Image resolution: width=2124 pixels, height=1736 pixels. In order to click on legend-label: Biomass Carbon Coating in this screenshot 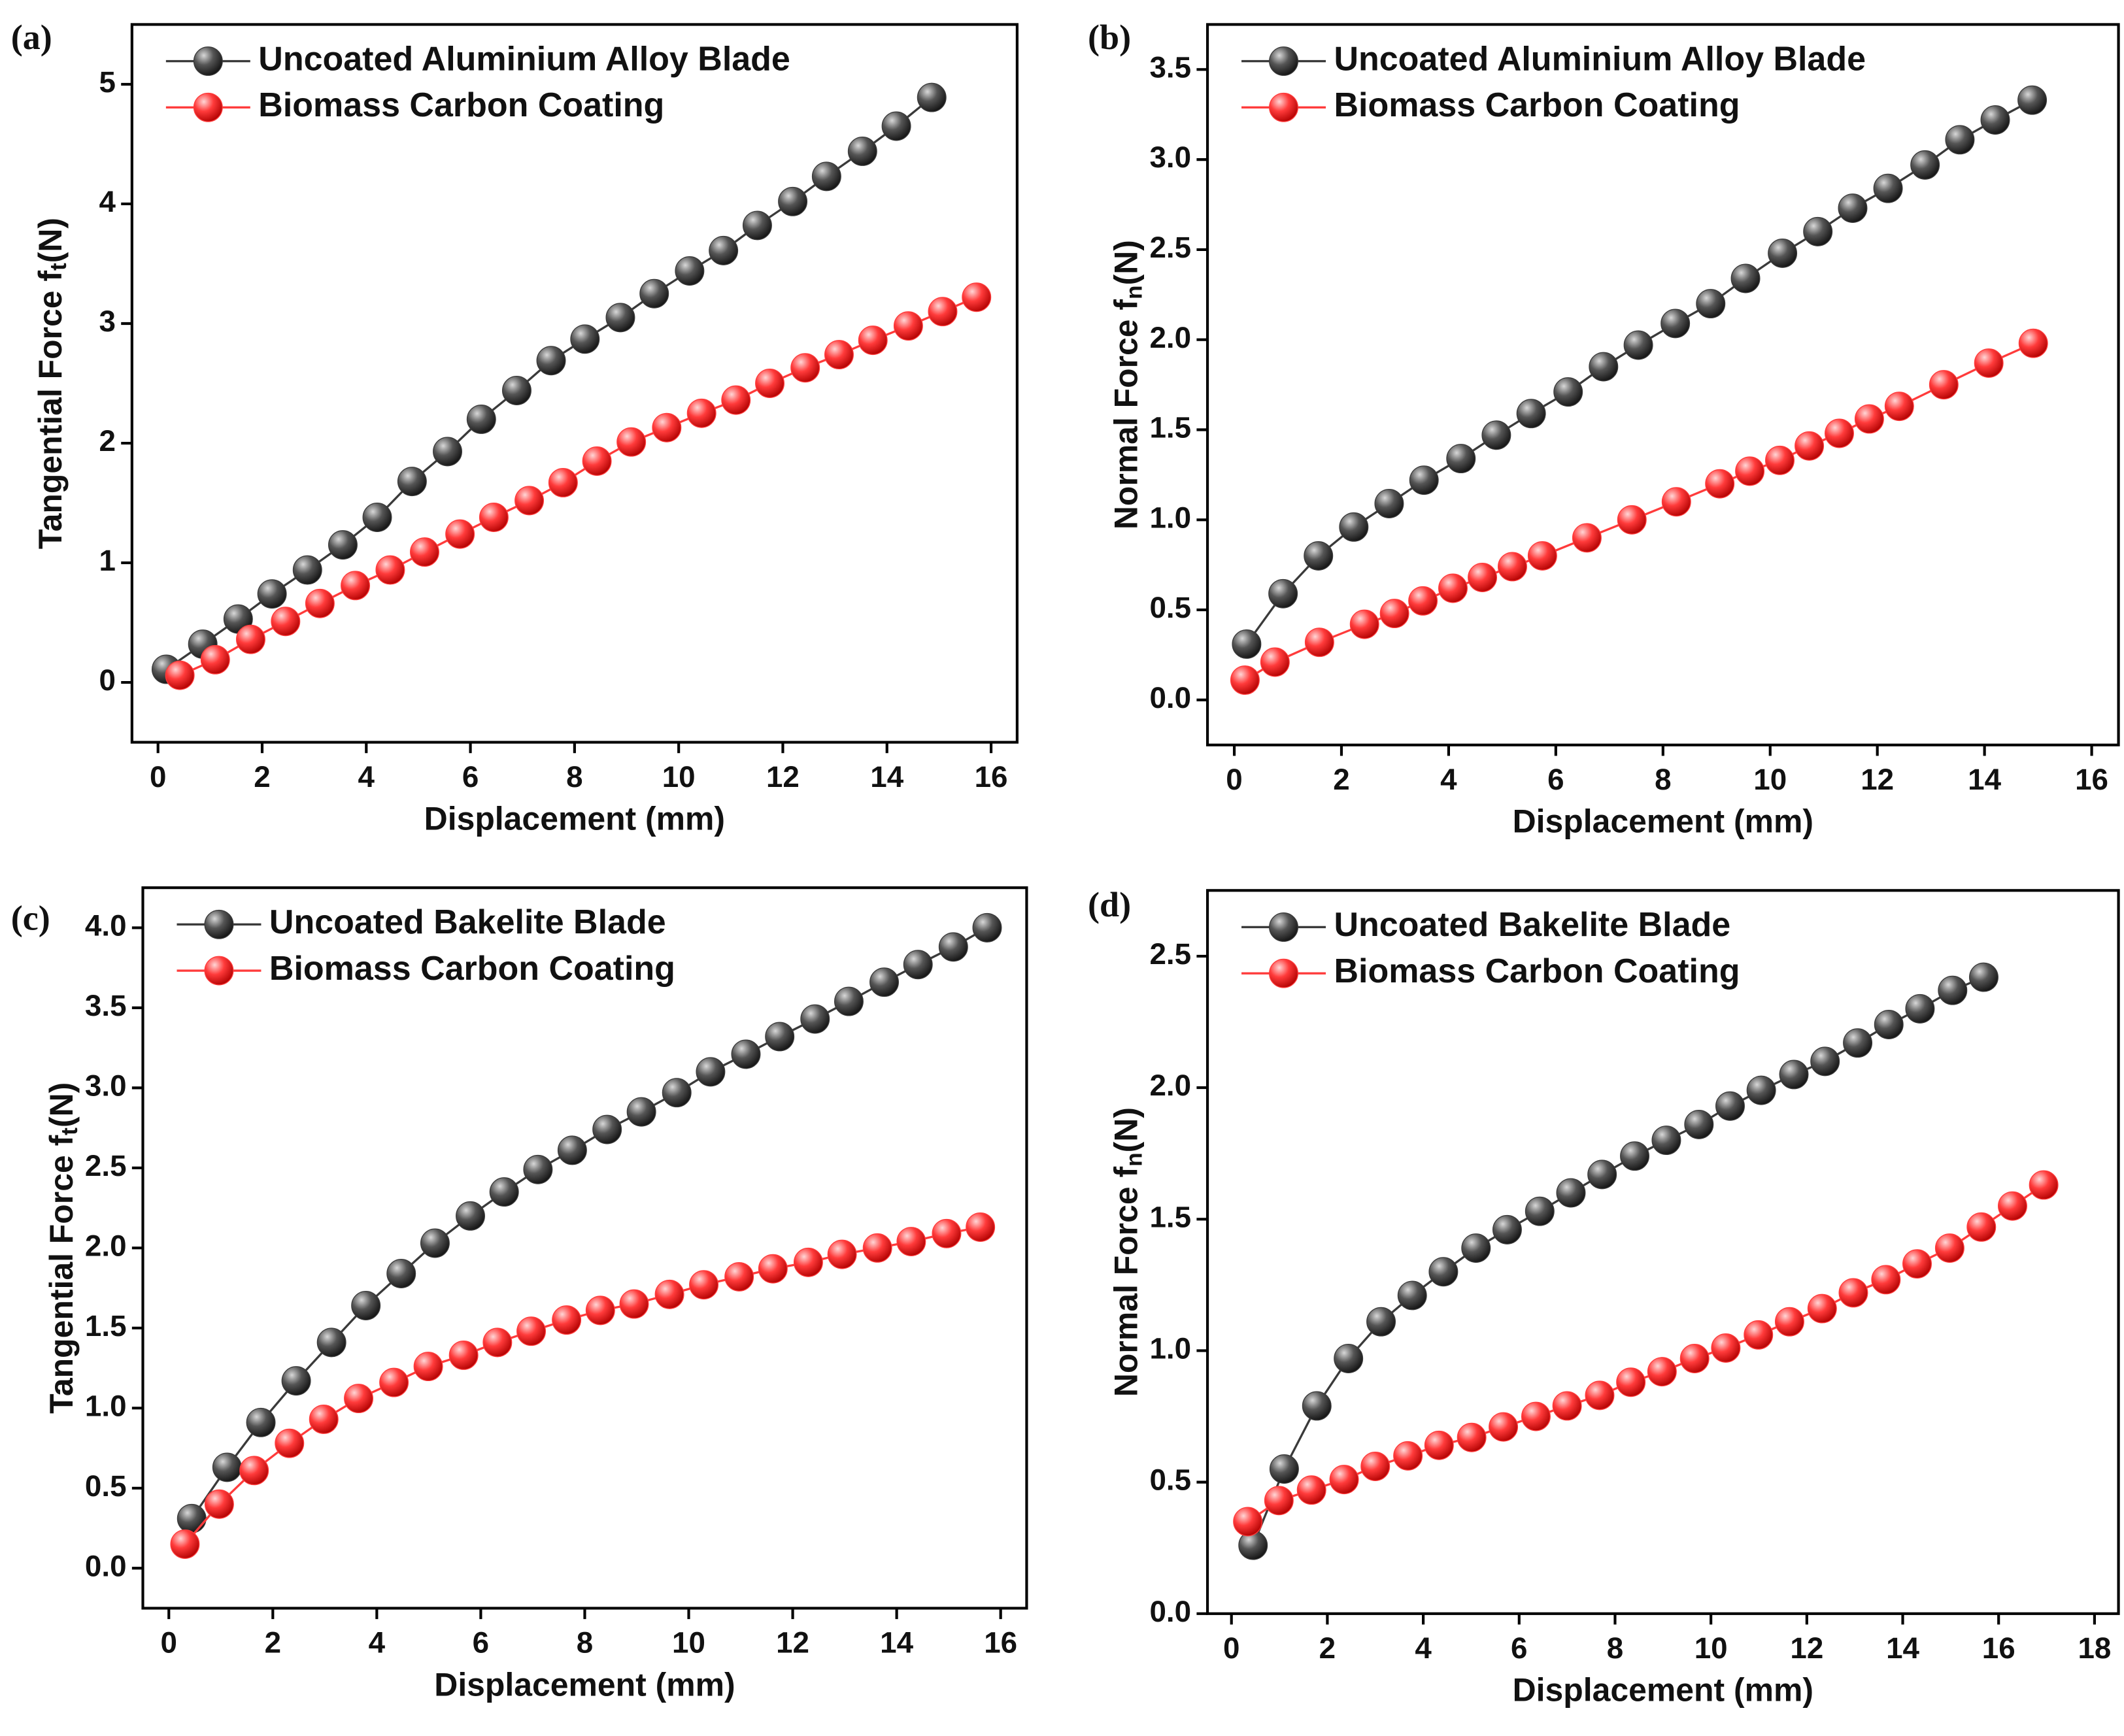, I will do `click(461, 105)`.